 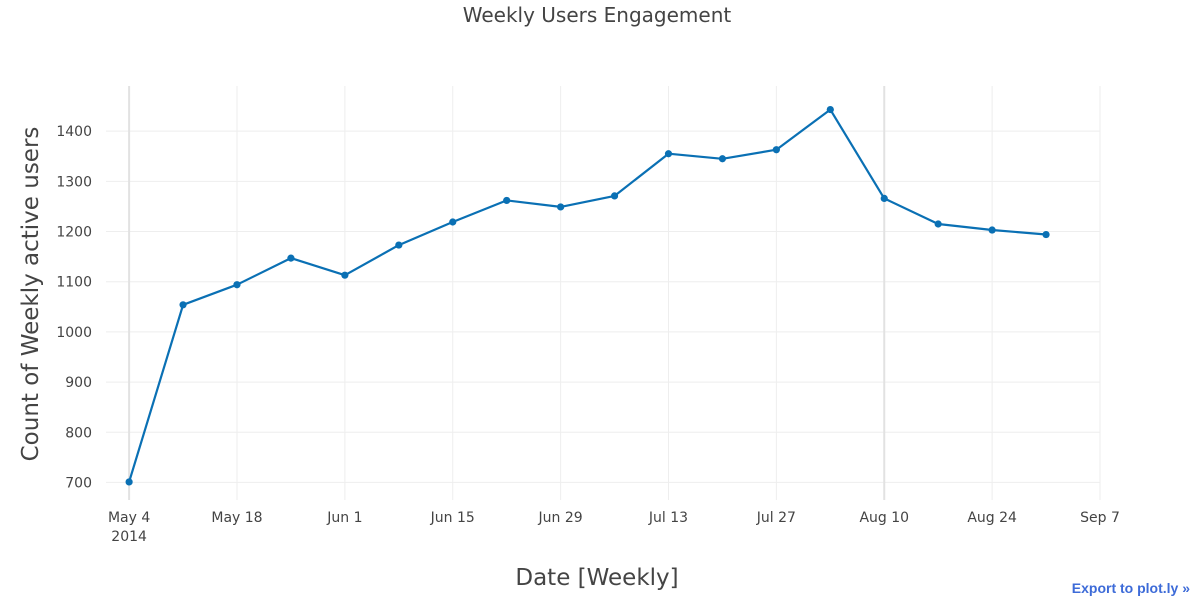 I want to click on y-tick-label: 1200, so click(x=74, y=233).